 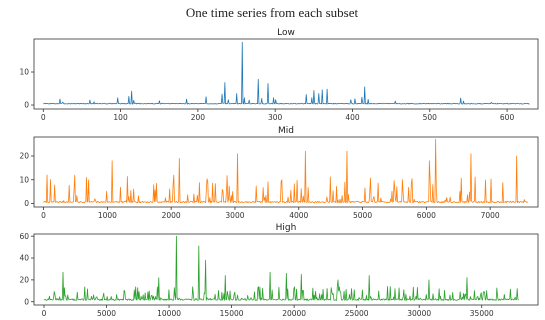 I want to click on x-tick-label: 1000, so click(x=107, y=215).